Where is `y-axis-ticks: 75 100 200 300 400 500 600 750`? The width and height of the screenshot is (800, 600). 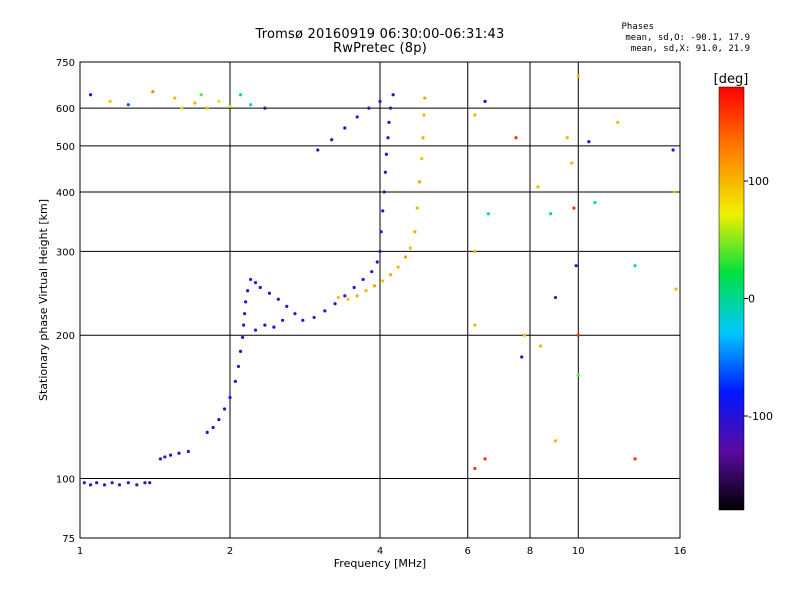 y-axis-ticks: 75 100 200 300 400 500 600 750 is located at coordinates (65, 301).